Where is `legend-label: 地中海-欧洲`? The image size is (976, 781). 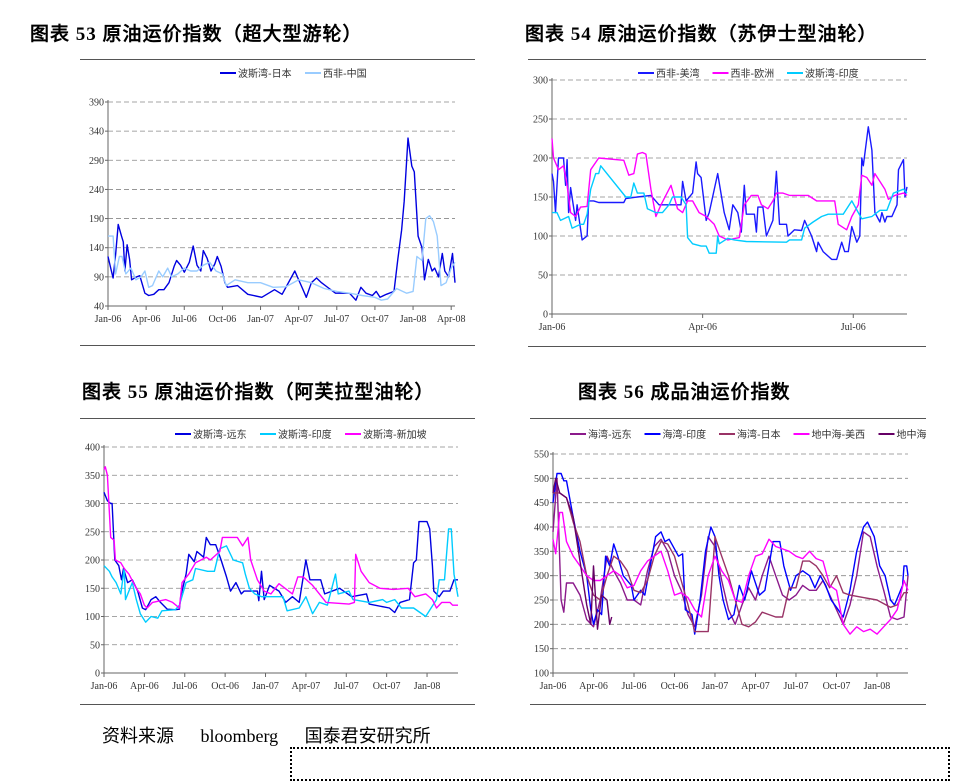 legend-label: 地中海-欧洲 is located at coordinates (912, 434).